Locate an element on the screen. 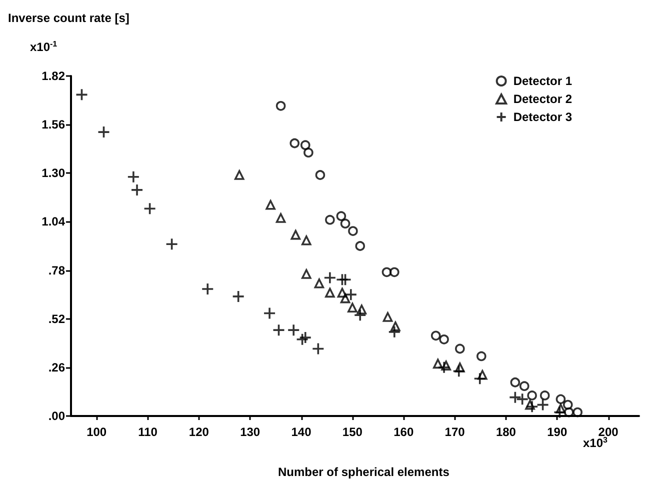 This screenshot has width=647, height=496. legend-label: Detector 3 is located at coordinates (542, 117).